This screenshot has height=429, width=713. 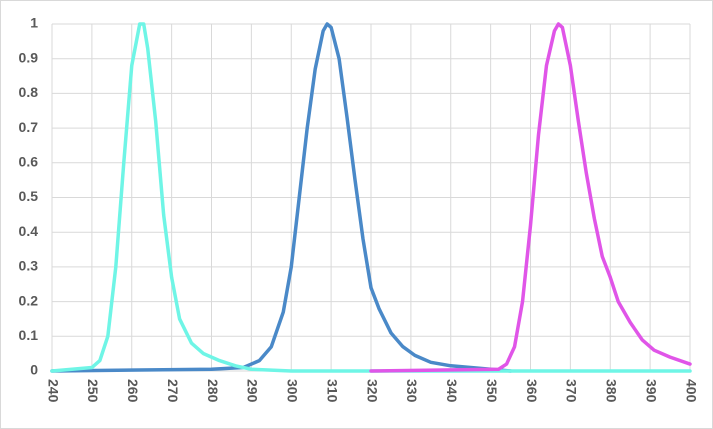 What do you see at coordinates (29, 266) in the screenshot?
I see `y-tick-label: 0.3` at bounding box center [29, 266].